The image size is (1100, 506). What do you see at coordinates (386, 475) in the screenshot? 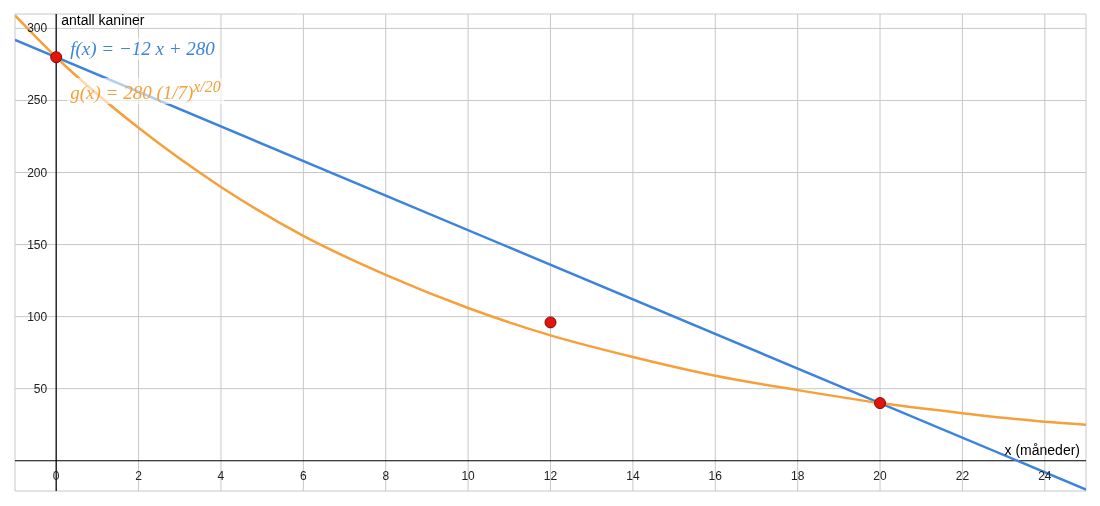
I see `x-tick-label: 8` at bounding box center [386, 475].